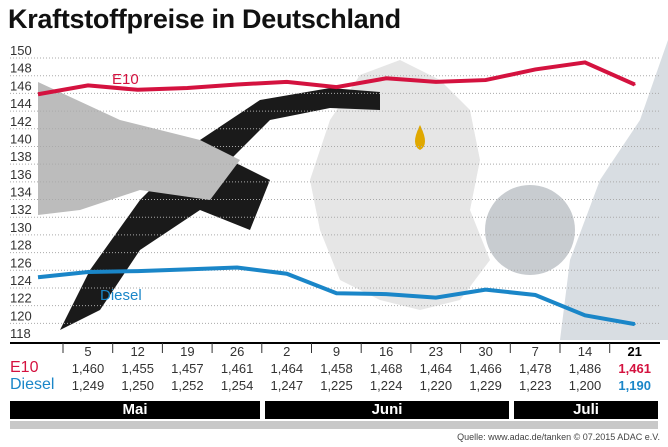 Image resolution: width=668 pixels, height=447 pixels. Describe the element at coordinates (21, 50) in the screenshot. I see `y-tick-label: 150` at that location.